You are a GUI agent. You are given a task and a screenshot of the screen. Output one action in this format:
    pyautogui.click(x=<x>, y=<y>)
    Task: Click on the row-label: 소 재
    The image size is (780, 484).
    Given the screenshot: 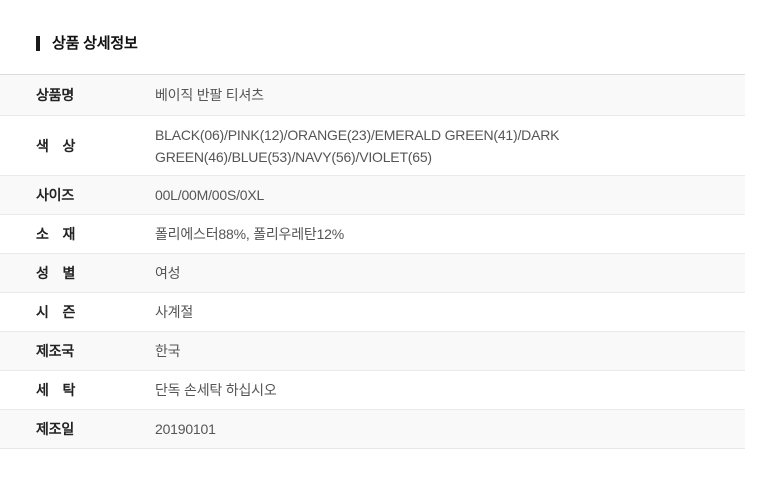 What is the action you would take?
    pyautogui.click(x=56, y=234)
    